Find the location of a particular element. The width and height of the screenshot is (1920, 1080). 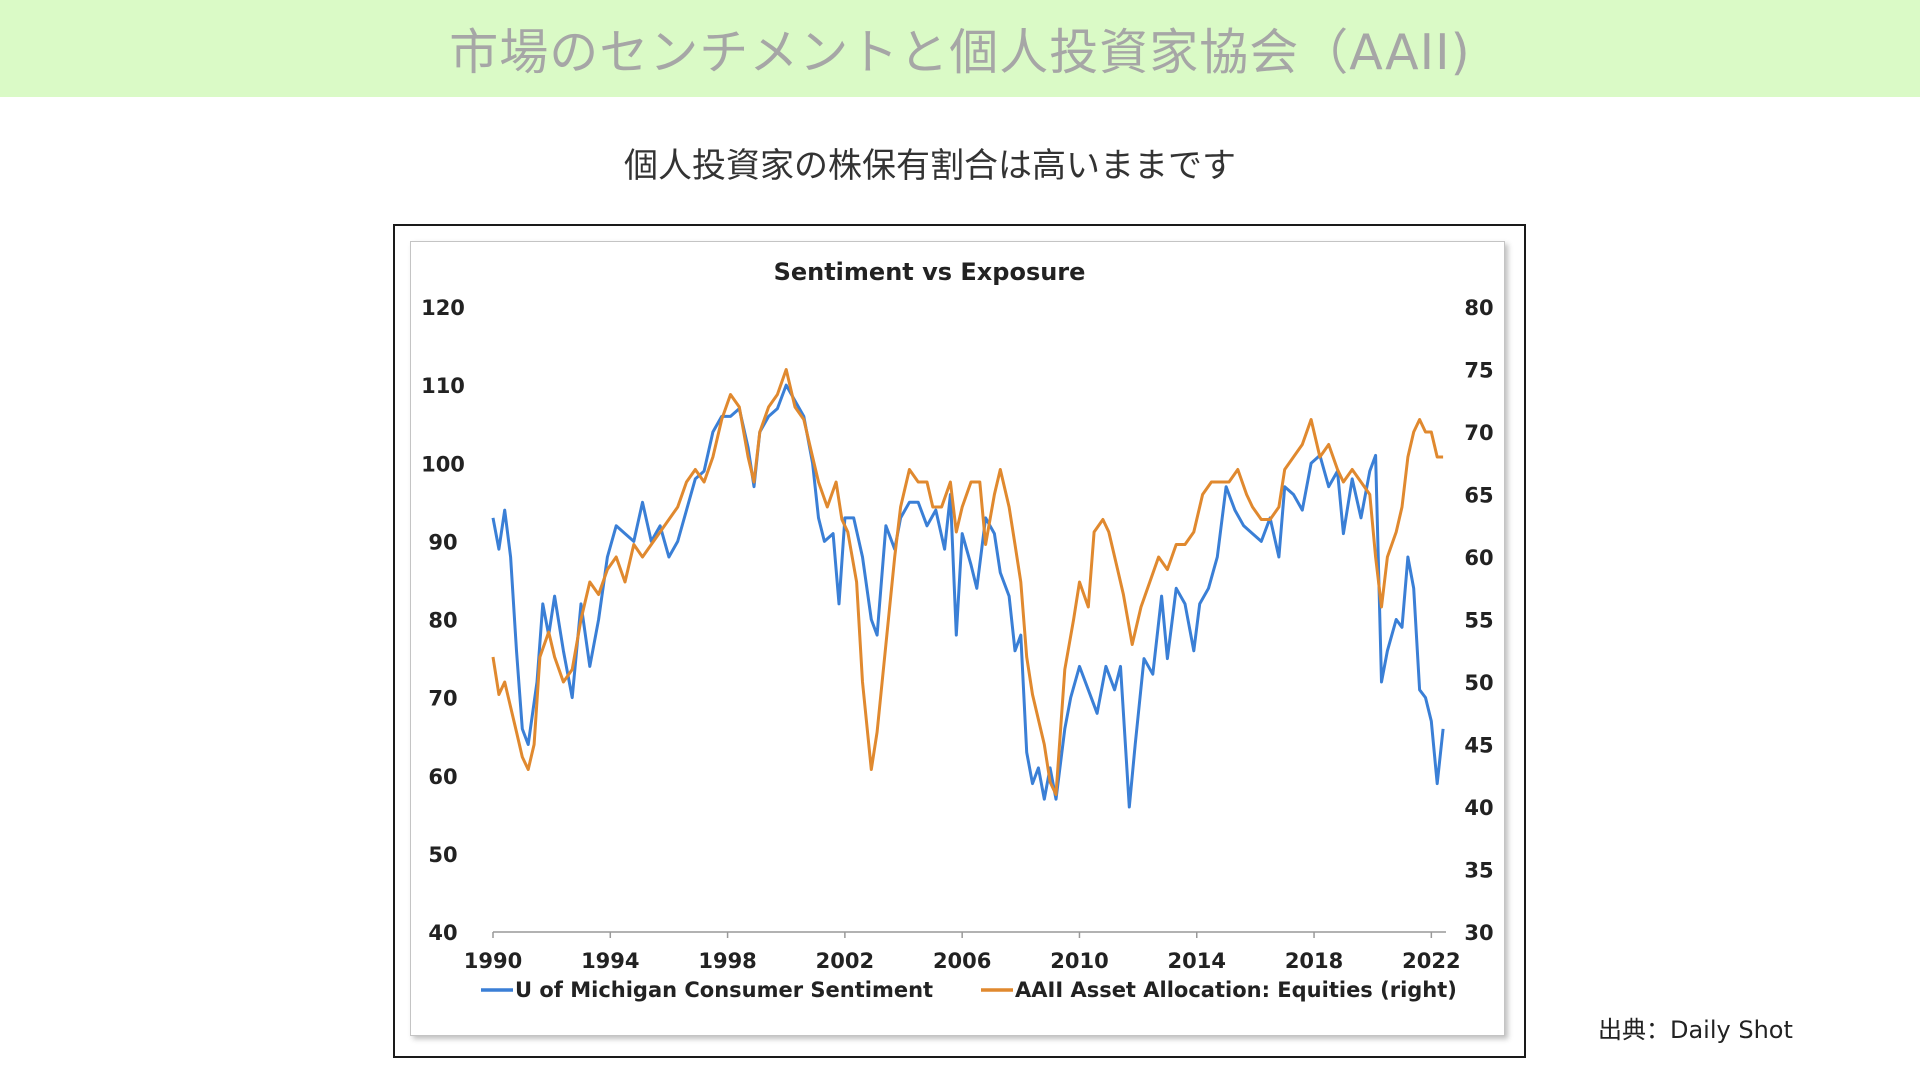

y-right-tick-label: 45 is located at coordinates (1478, 746).